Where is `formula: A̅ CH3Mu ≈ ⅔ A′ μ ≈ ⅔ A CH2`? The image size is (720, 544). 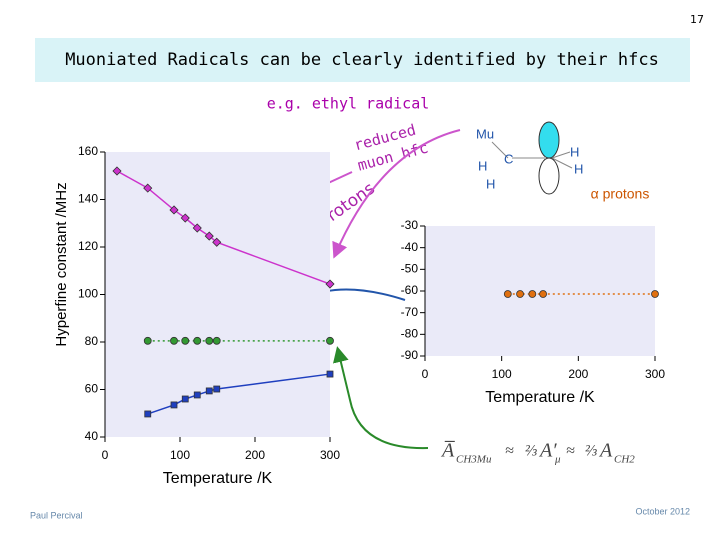
formula: A̅ CH3Mu ≈ ⅔ A′ μ ≈ ⅔ A CH2 is located at coordinates (537, 453).